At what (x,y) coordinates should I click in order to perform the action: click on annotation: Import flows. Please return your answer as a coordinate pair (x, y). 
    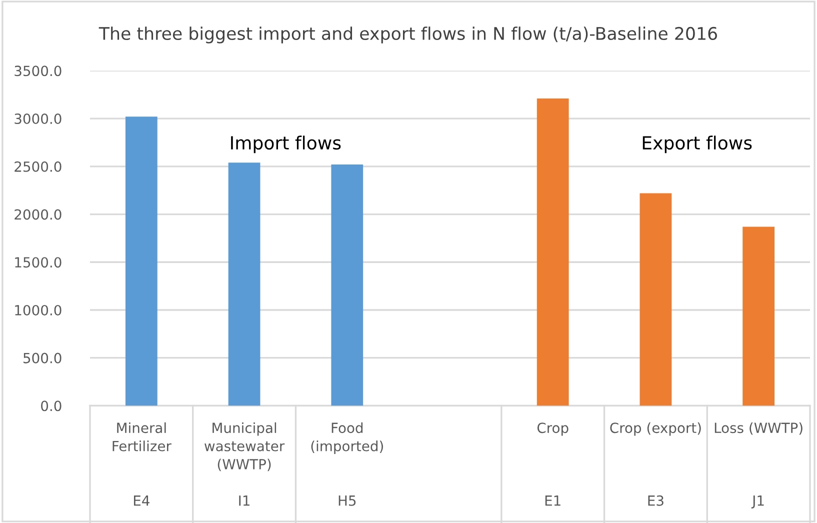
    Looking at the image, I should click on (286, 145).